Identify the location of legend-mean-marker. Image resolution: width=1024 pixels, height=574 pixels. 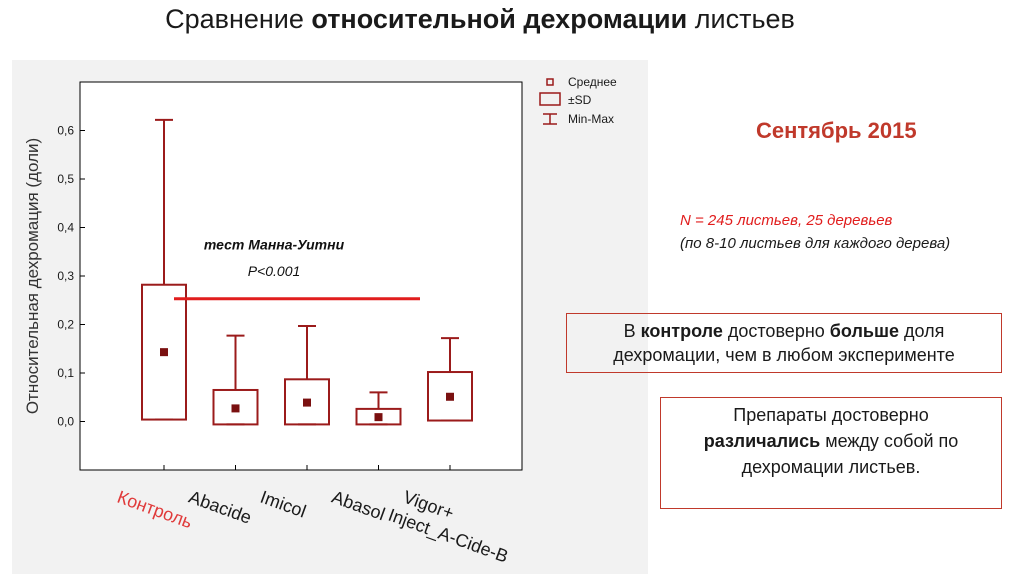
(550, 82).